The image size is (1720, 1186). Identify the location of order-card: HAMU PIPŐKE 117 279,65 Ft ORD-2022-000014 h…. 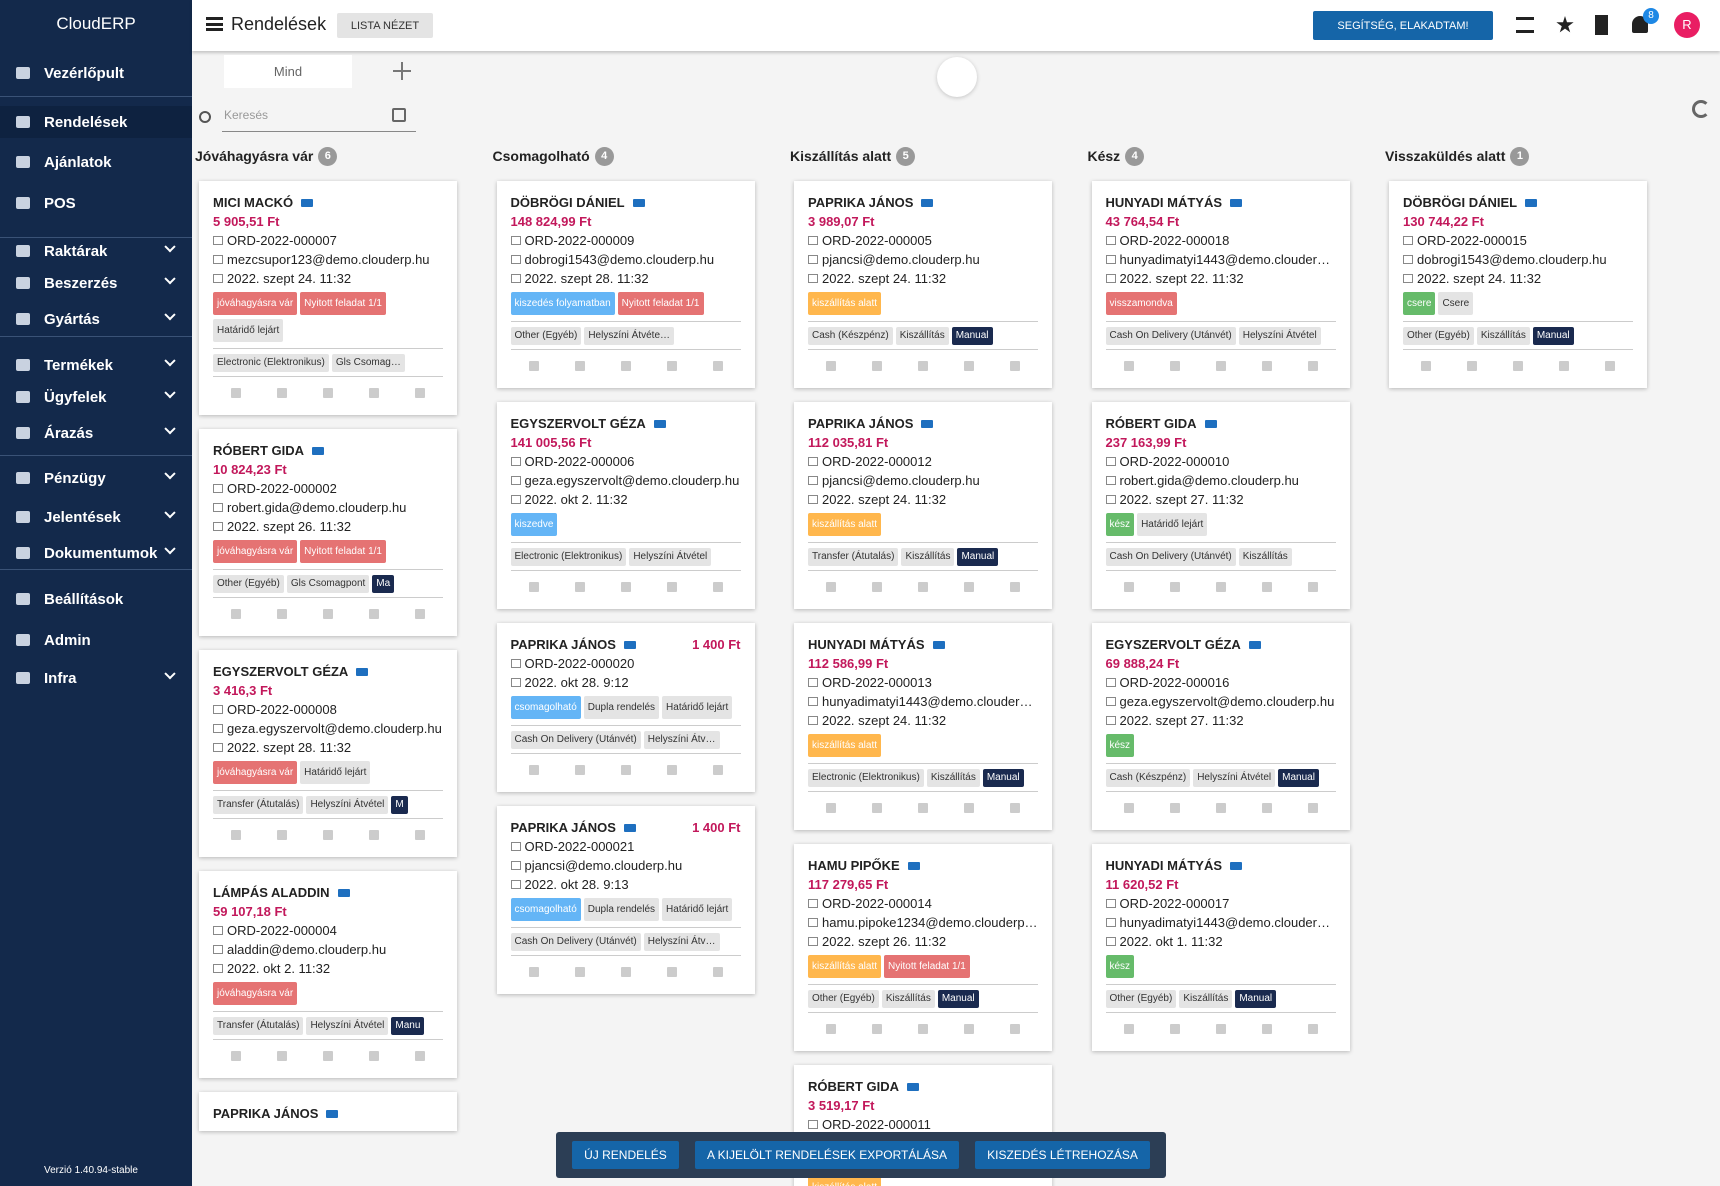
(923, 947).